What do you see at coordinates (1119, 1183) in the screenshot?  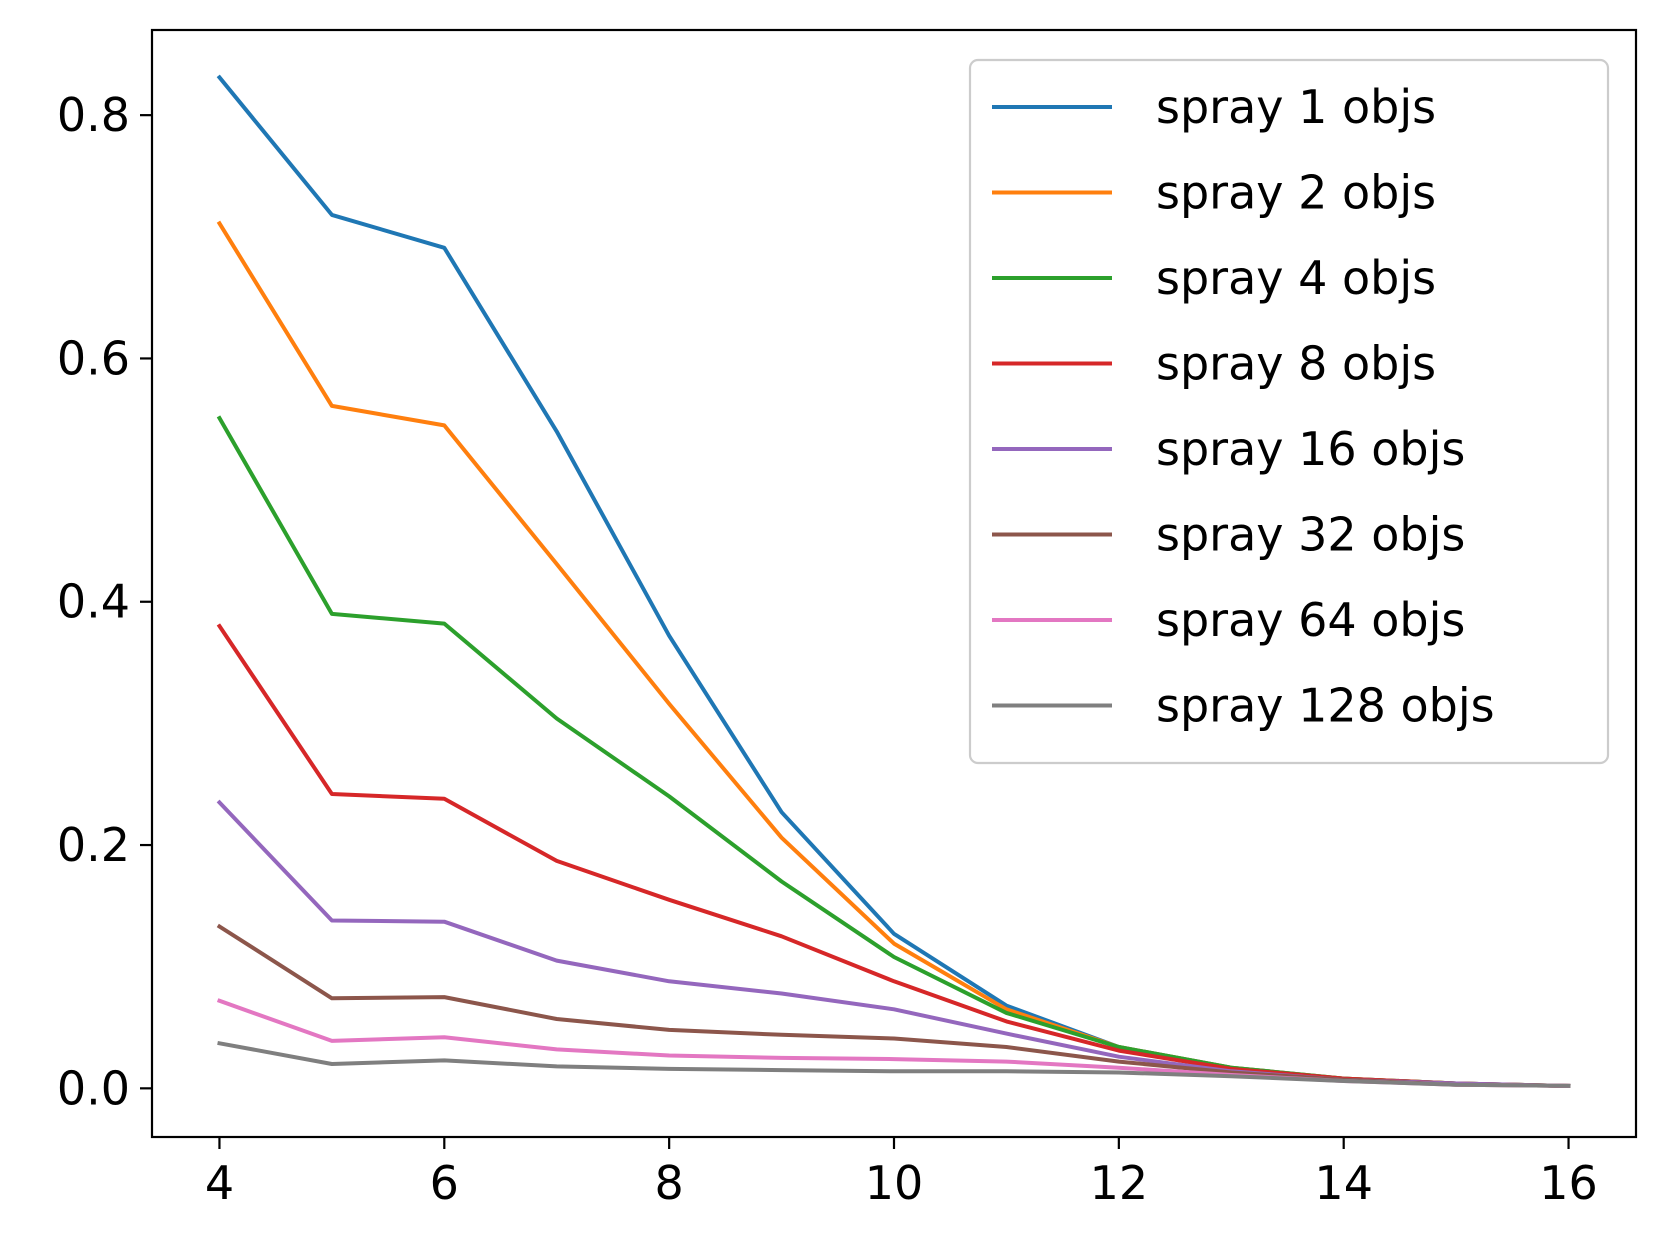 I see `x-tick-label: 12` at bounding box center [1119, 1183].